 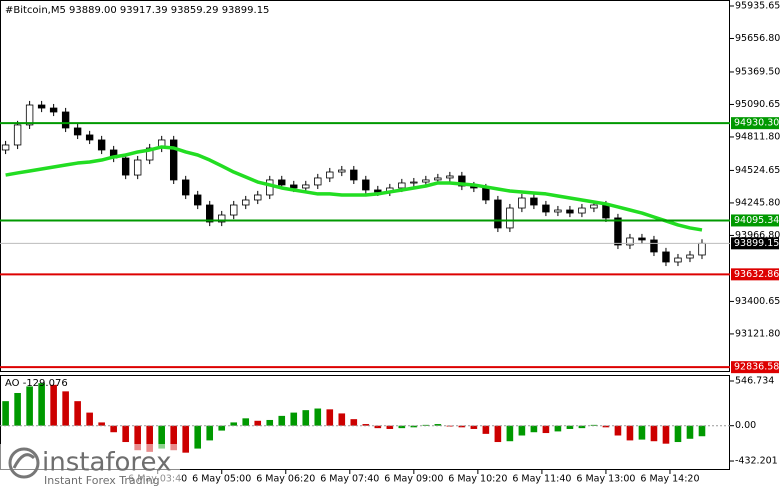 I want to click on logo: instaforex Instant Forex Trading, so click(x=90, y=466).